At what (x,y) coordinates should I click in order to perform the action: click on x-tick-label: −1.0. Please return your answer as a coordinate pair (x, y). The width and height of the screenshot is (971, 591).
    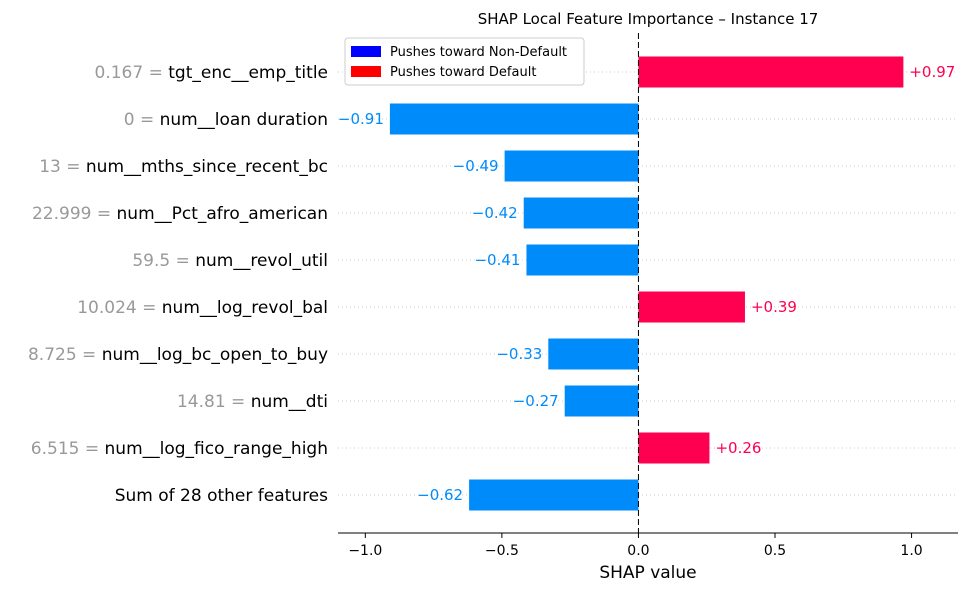
    Looking at the image, I should click on (365, 551).